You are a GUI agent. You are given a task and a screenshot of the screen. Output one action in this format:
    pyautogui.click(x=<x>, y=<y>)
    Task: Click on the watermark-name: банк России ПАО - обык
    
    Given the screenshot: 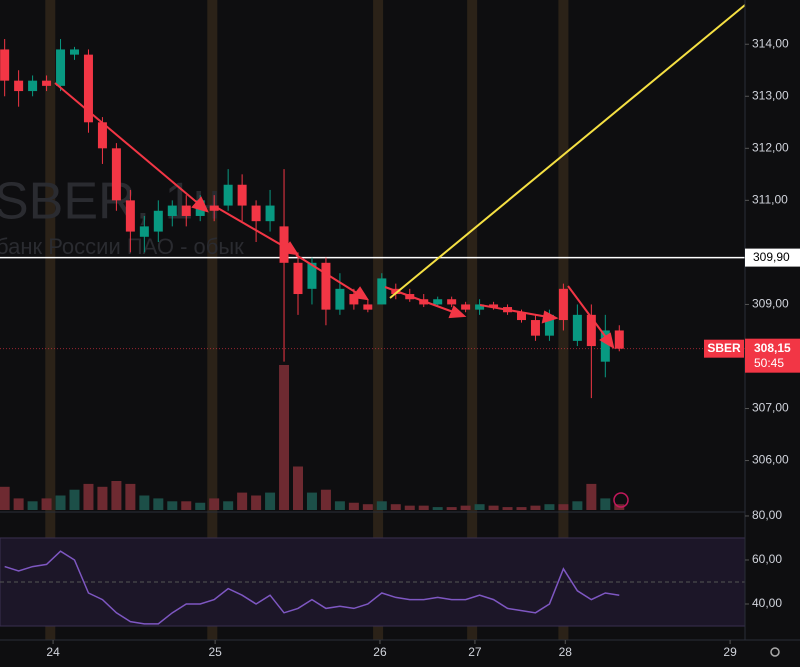 What is the action you would take?
    pyautogui.click(x=122, y=246)
    